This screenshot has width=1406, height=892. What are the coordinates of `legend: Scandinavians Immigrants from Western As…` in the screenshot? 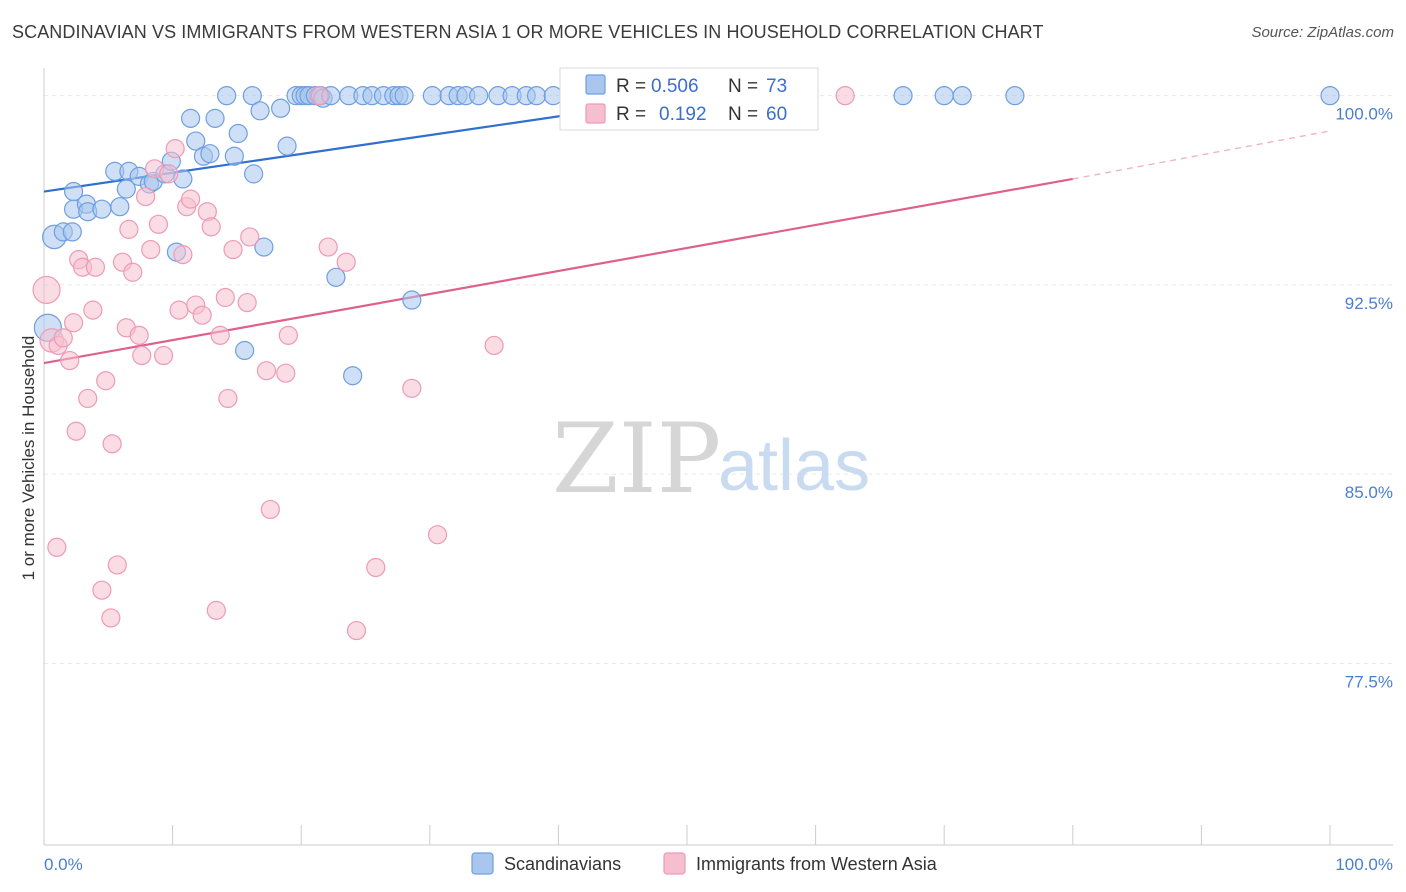 It's located at (704, 863).